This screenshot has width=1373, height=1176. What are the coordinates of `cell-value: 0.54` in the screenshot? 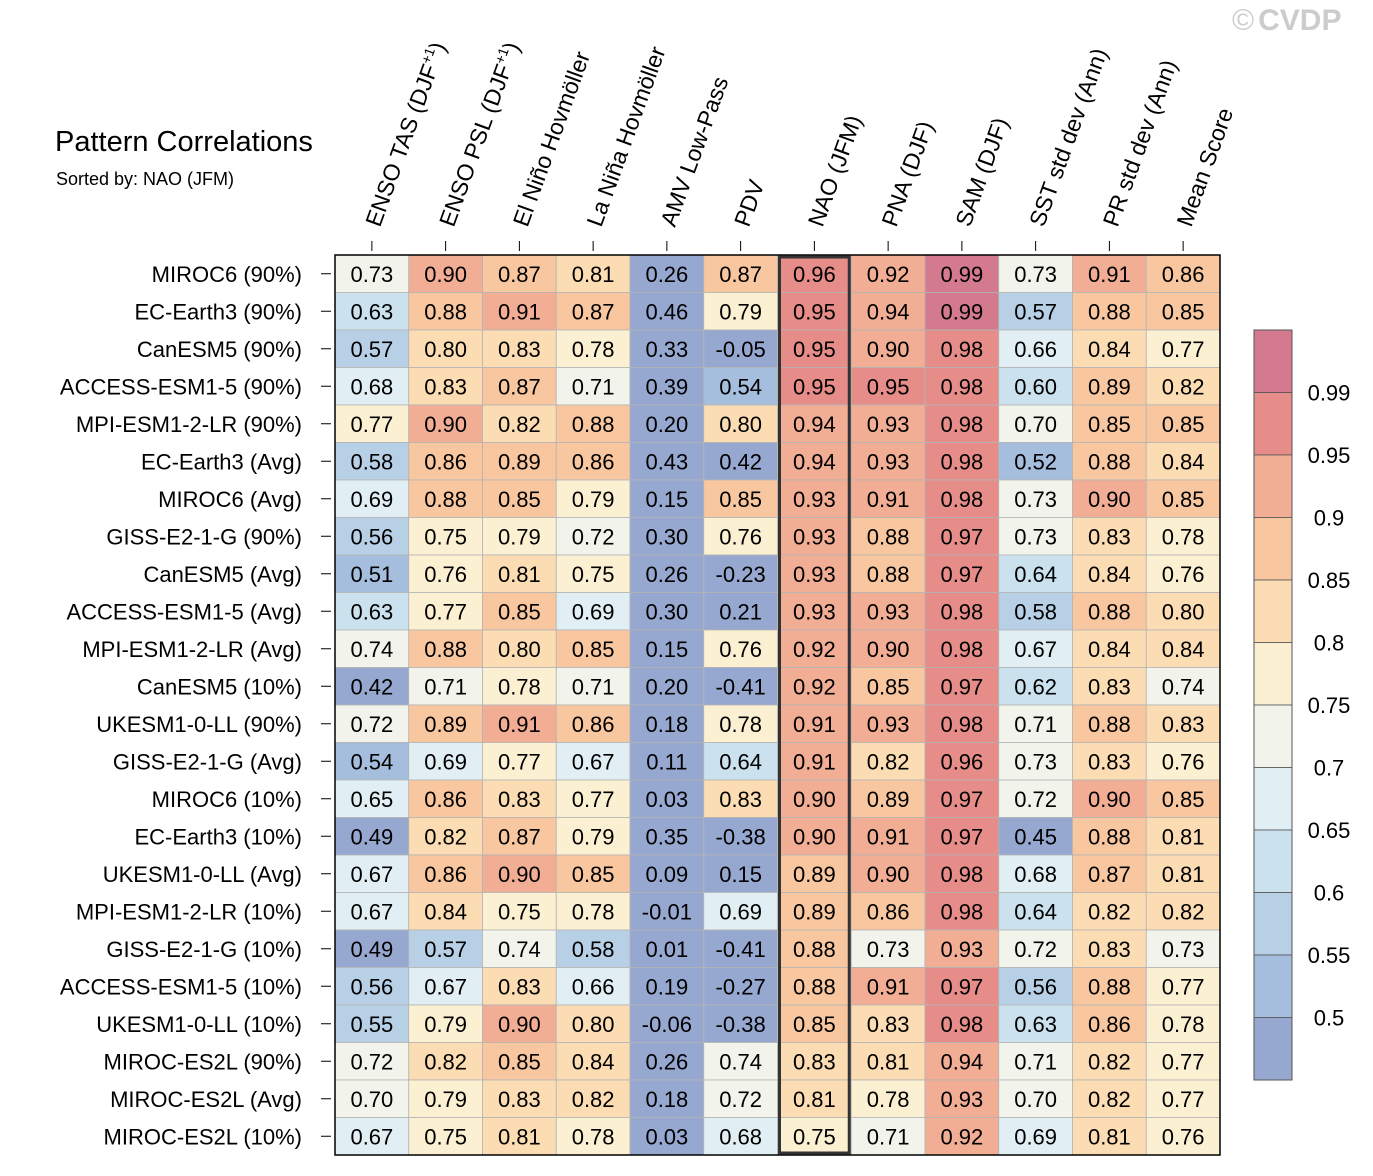 It's located at (740, 386).